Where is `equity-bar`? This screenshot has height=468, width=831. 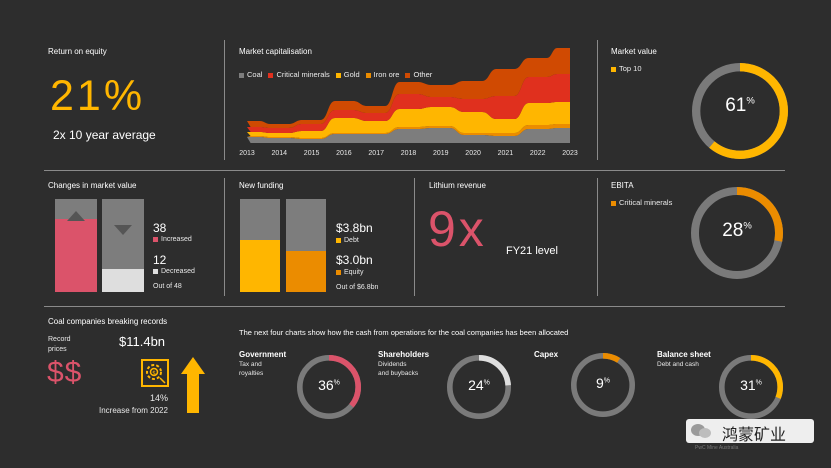 equity-bar is located at coordinates (306, 245).